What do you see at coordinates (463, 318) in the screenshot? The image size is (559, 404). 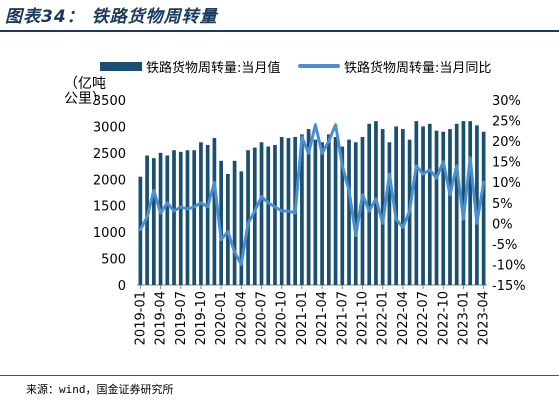 I see `x-tick-label: 2023-01` at bounding box center [463, 318].